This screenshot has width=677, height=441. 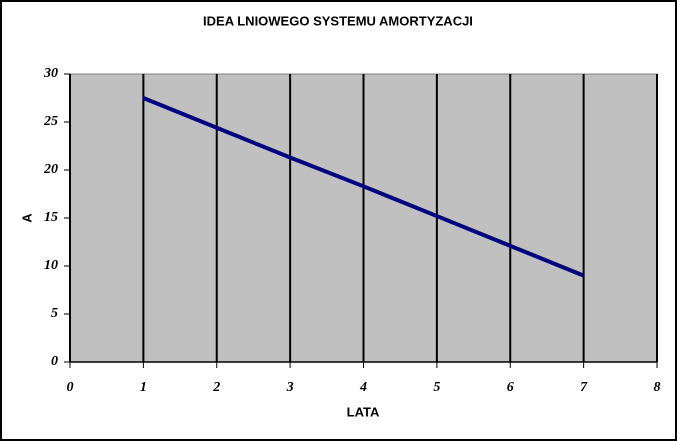 What do you see at coordinates (436, 387) in the screenshot?
I see `x-tick-label: 5` at bounding box center [436, 387].